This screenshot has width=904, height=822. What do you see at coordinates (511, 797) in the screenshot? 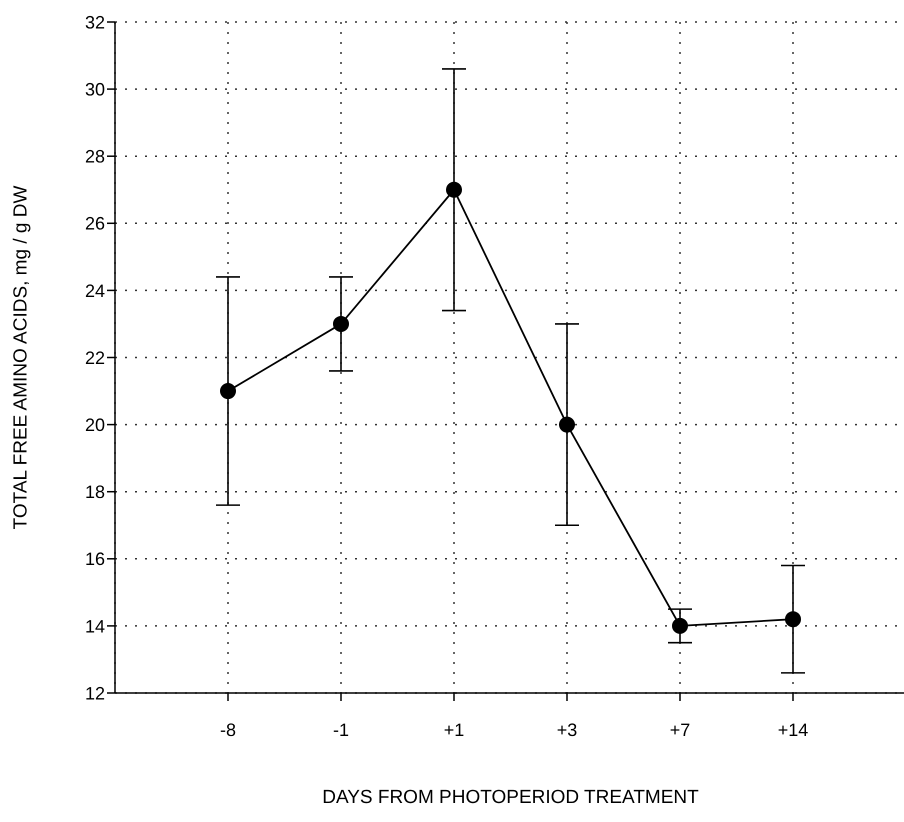
I see `x-axis-title: DAYS FROM PHOTOPERIOD TREATMENT` at bounding box center [511, 797].